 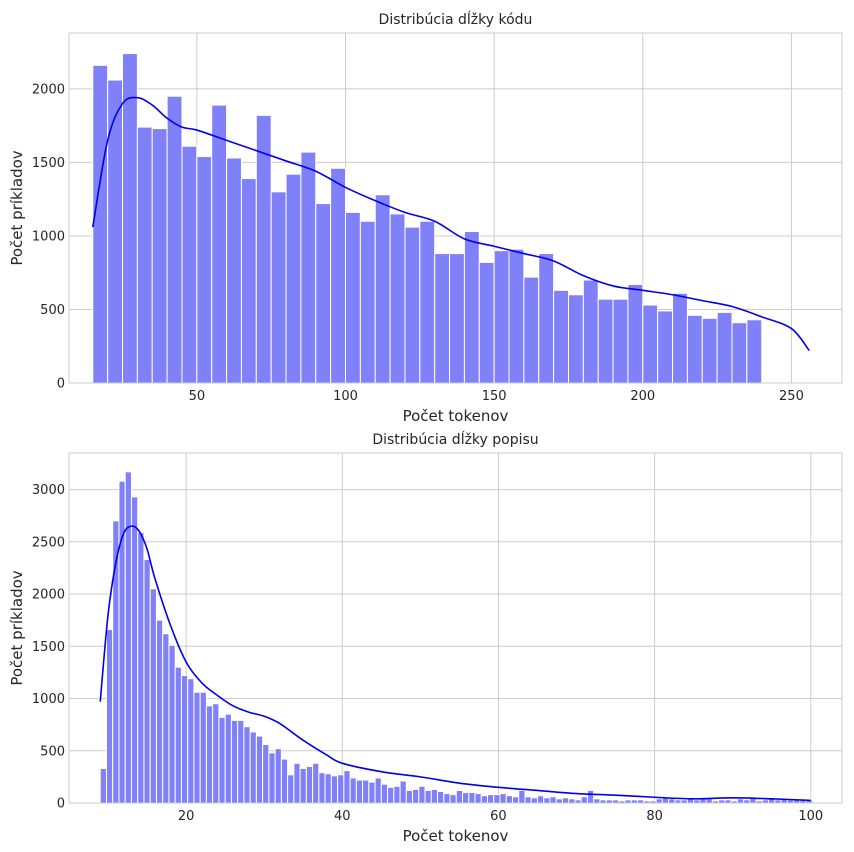 I want to click on x-tick-label: 200, so click(x=642, y=396).